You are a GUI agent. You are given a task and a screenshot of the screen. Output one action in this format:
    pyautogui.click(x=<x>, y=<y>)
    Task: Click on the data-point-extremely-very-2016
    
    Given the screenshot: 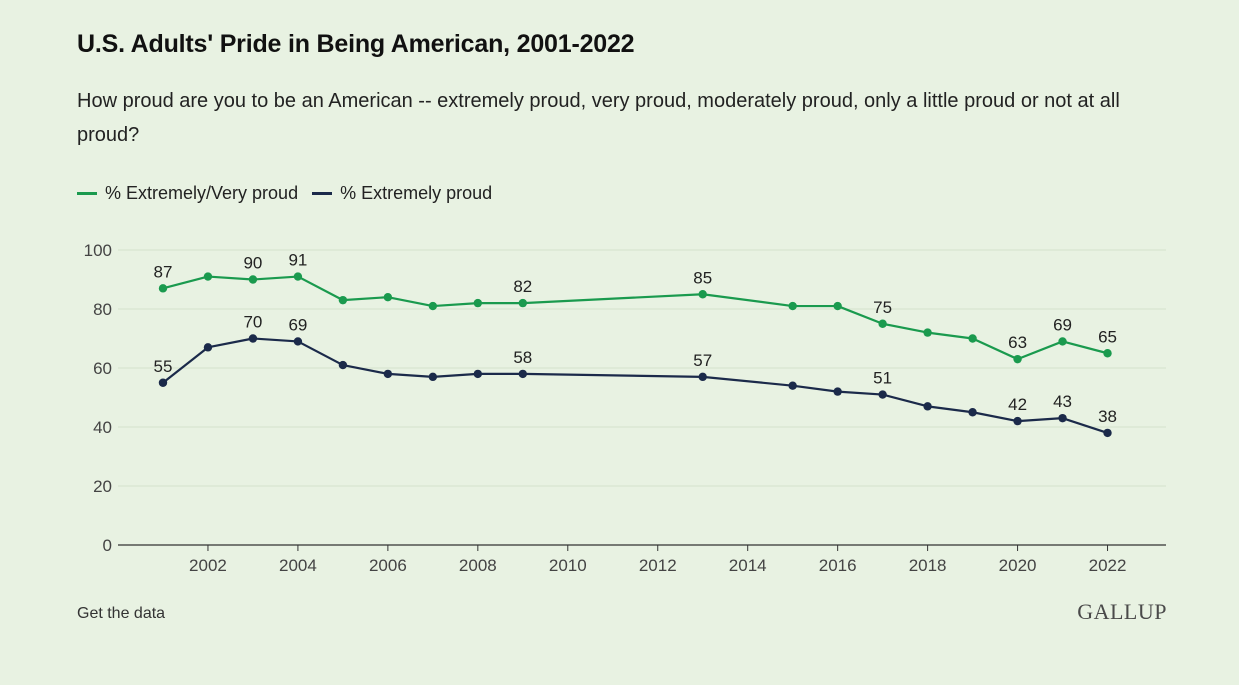 What is the action you would take?
    pyautogui.click(x=837, y=306)
    